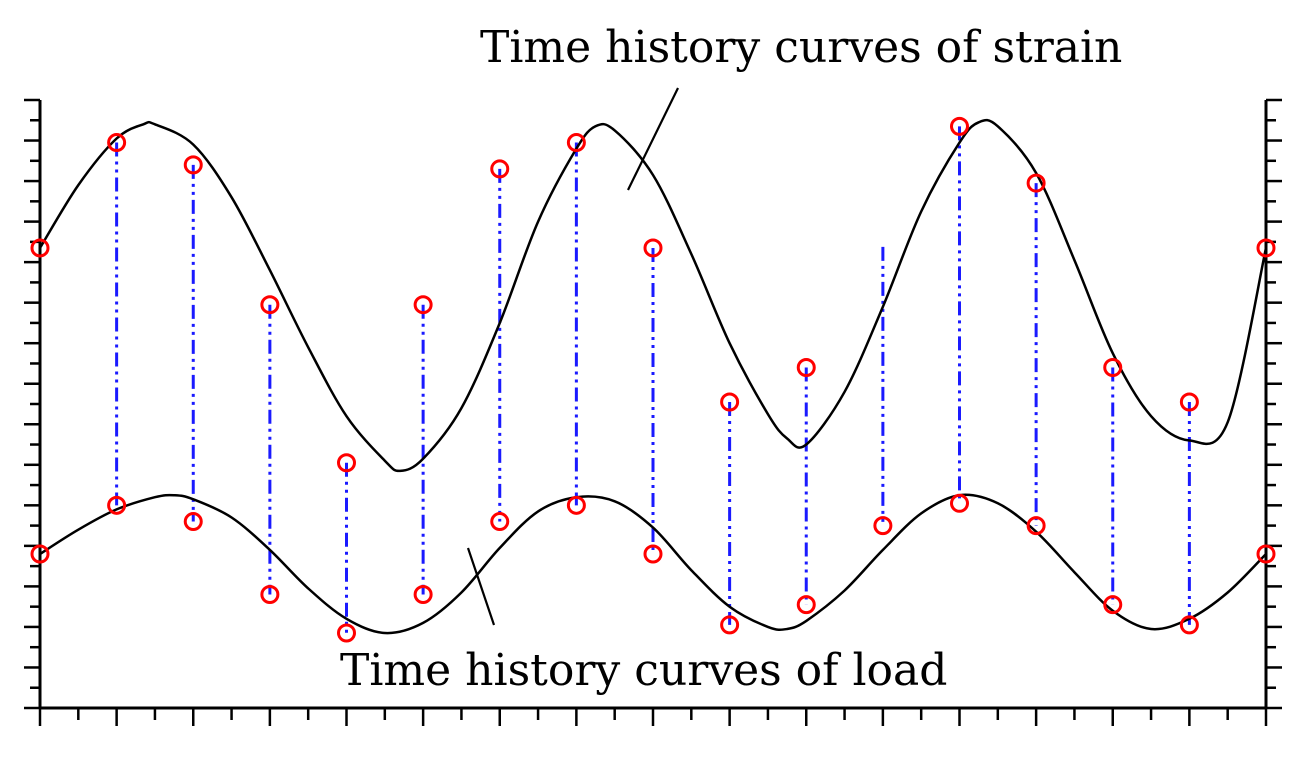 The height and width of the screenshot is (760, 1304). What do you see at coordinates (643, 670) in the screenshot?
I see `load-curve-label: Time history curves of load` at bounding box center [643, 670].